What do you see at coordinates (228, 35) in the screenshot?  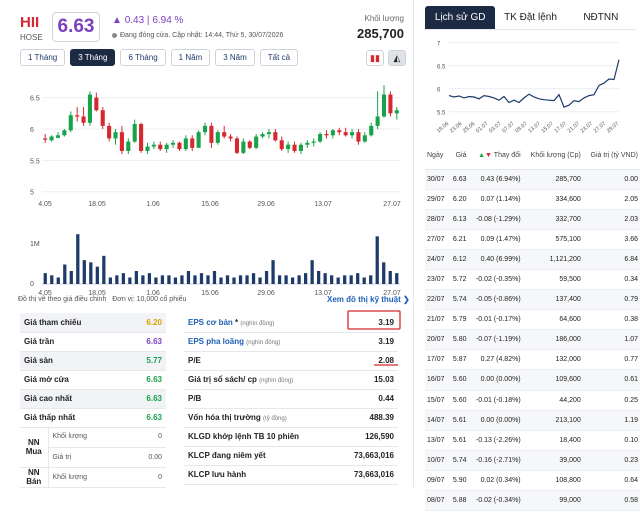 I see `updated-time: Cập nhật: 14:44, Thứ 5, 30/07/2026` at bounding box center [228, 35].